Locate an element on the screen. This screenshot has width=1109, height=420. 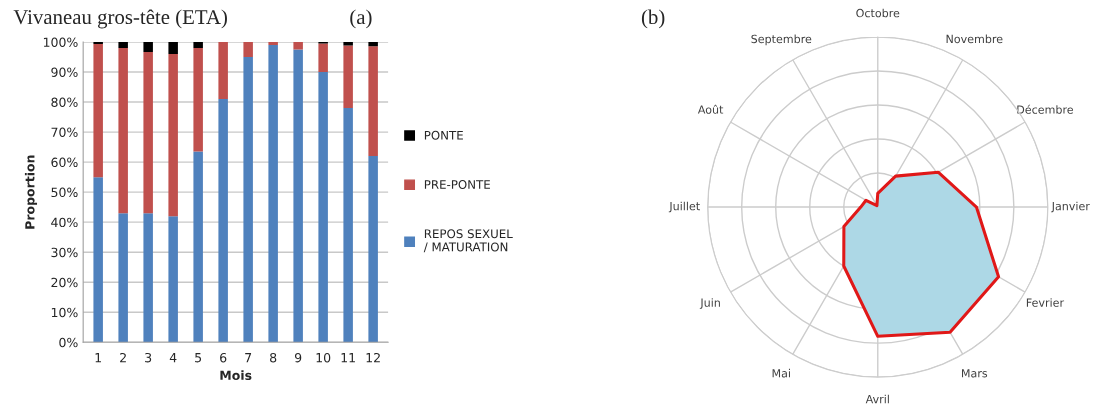
spoke-label: Avril is located at coordinates (877, 399).